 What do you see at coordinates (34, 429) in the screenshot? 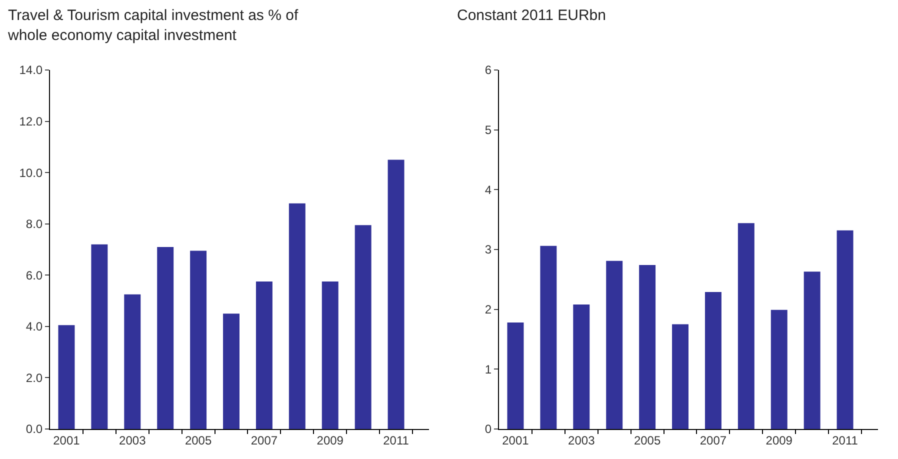
I see `y-tick-label: 0.0` at bounding box center [34, 429].